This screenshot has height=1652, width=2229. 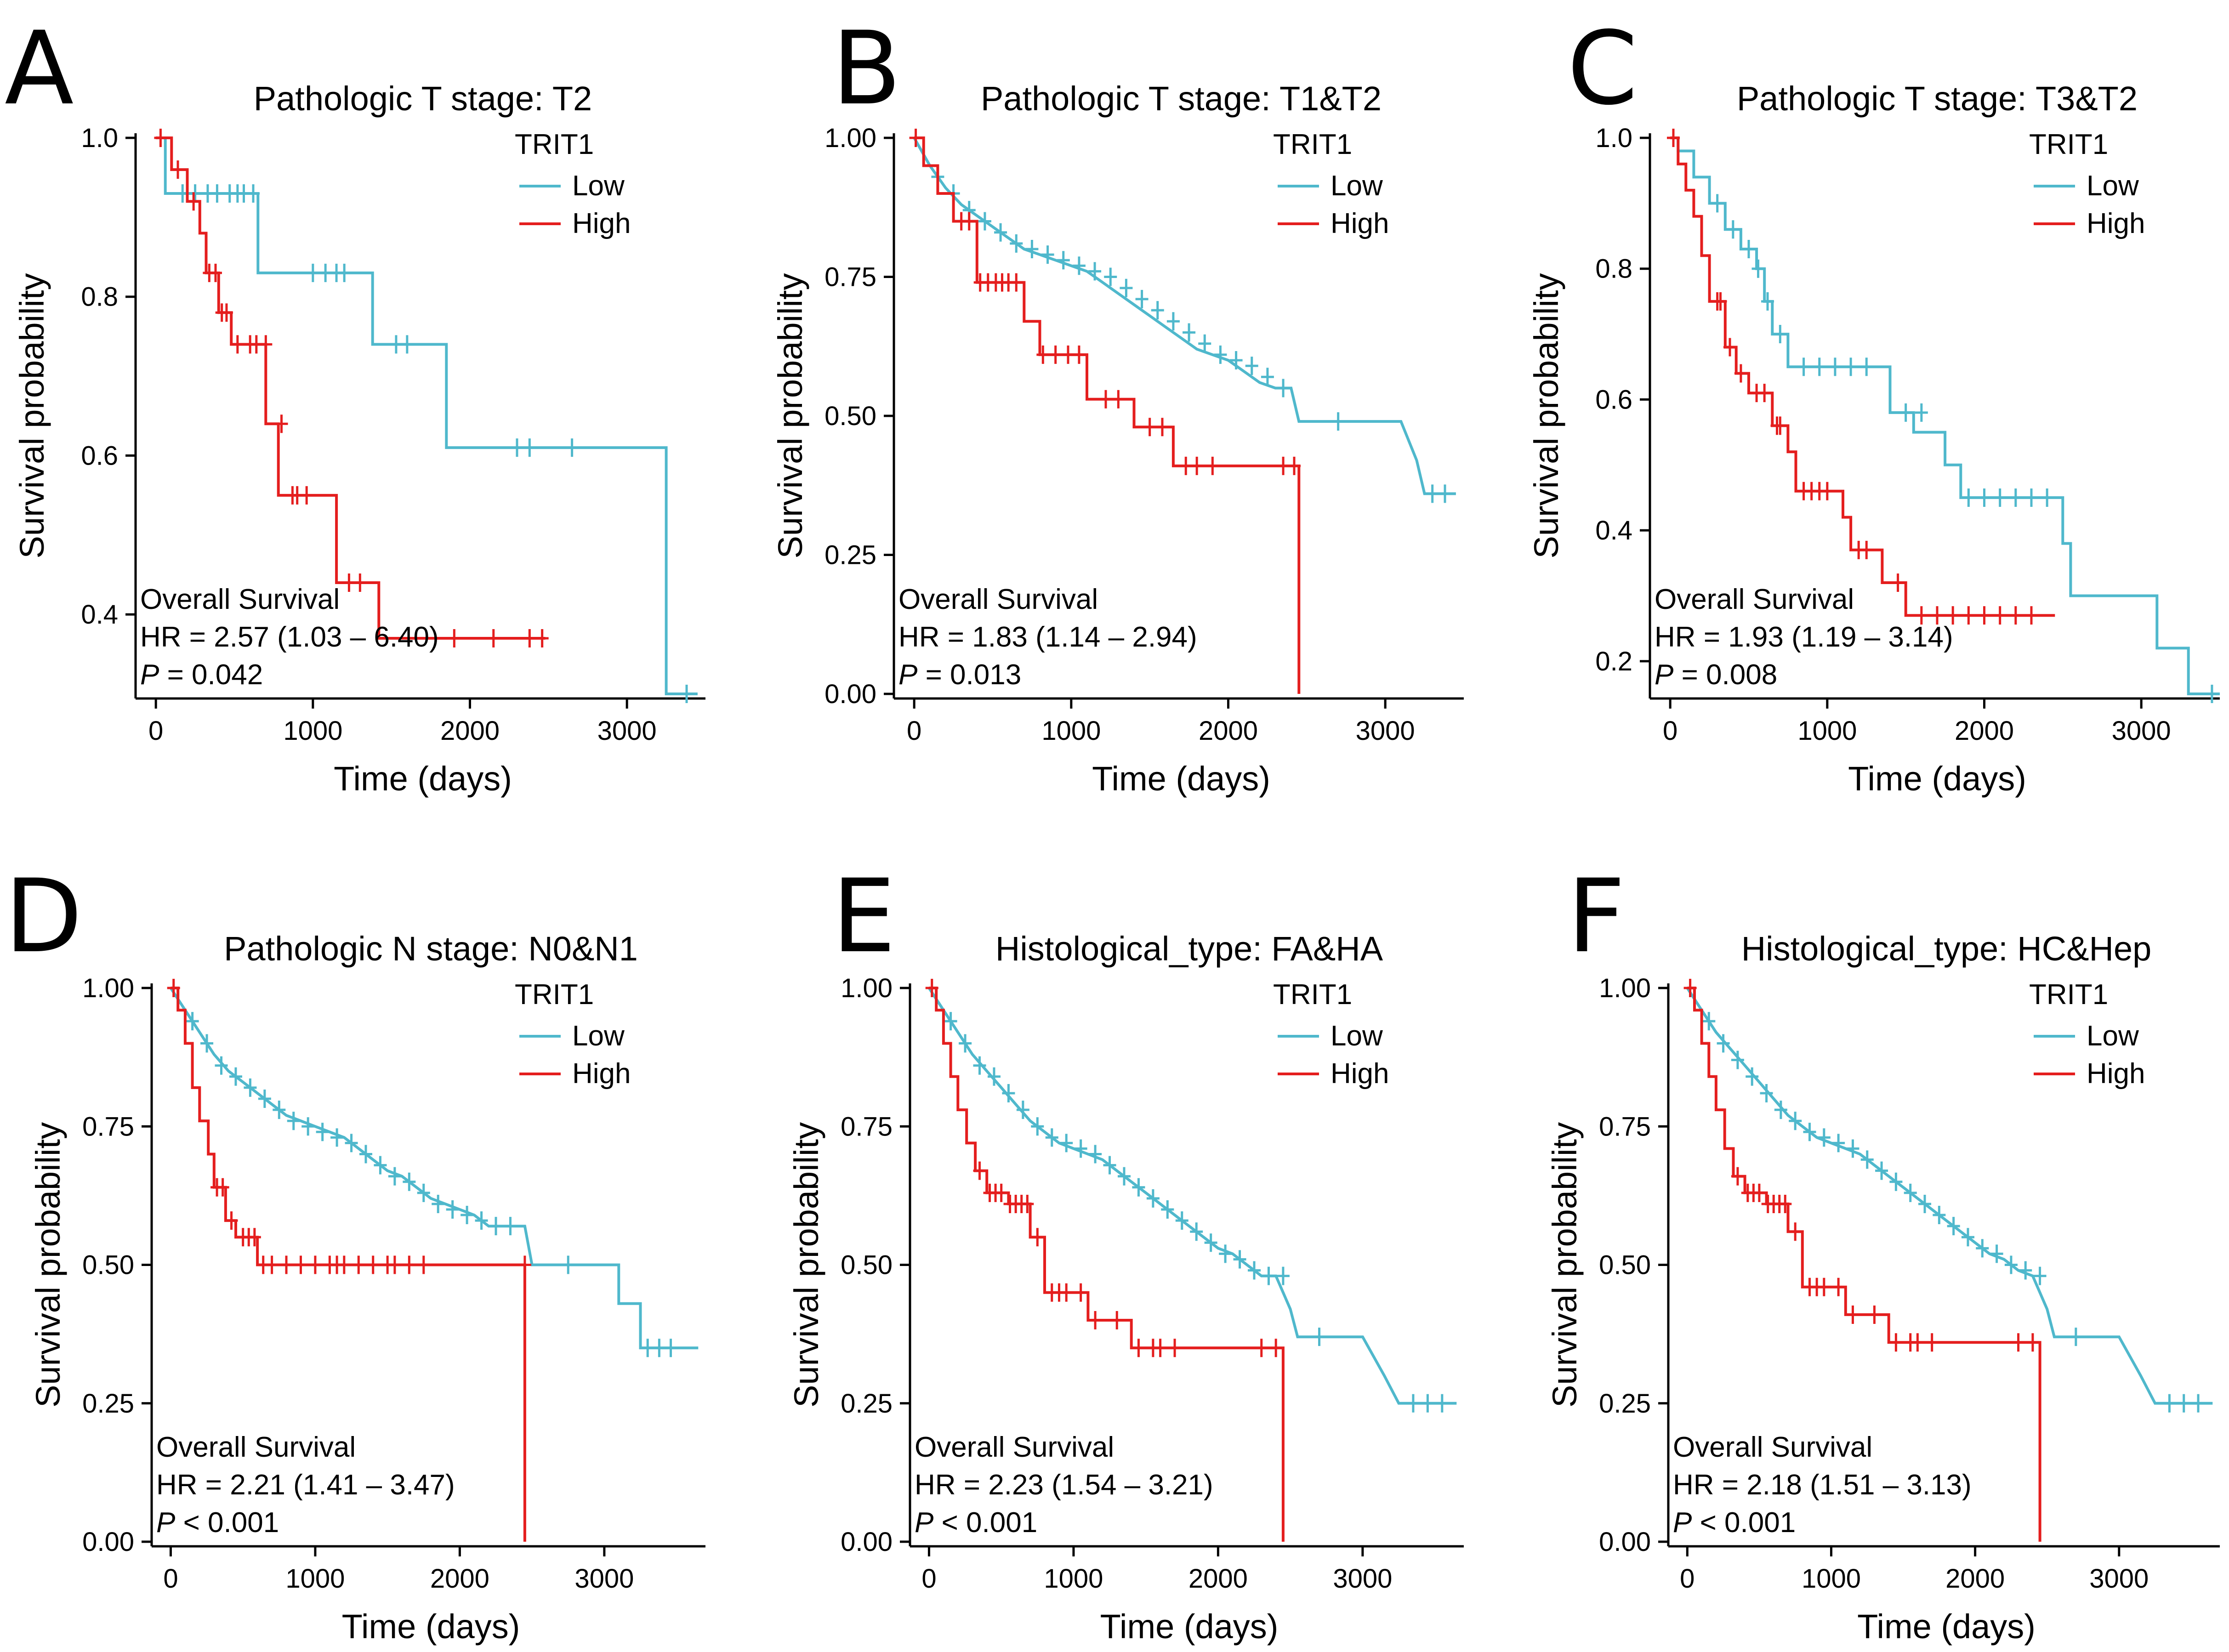 I want to click on chart-title: Pathologic T stage: T2, so click(x=423, y=98).